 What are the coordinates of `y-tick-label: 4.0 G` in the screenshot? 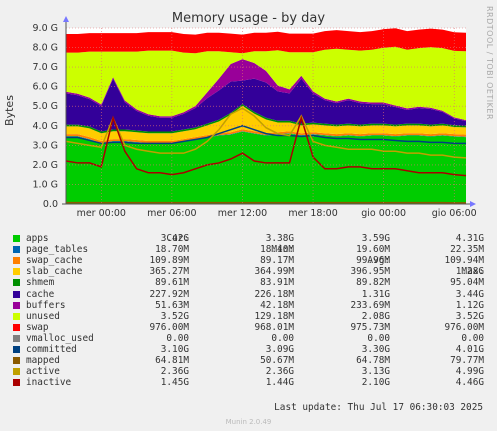 It's located at (46, 126).